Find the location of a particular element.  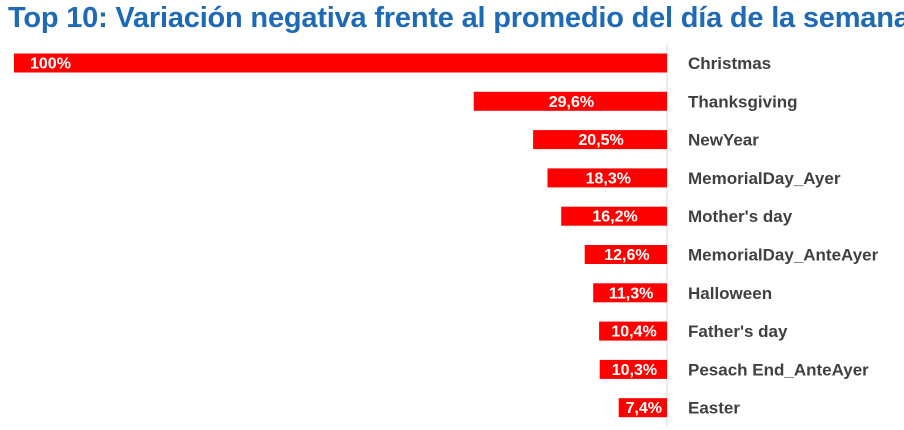

category-label: Pesach End_AnteAyer is located at coordinates (778, 369).